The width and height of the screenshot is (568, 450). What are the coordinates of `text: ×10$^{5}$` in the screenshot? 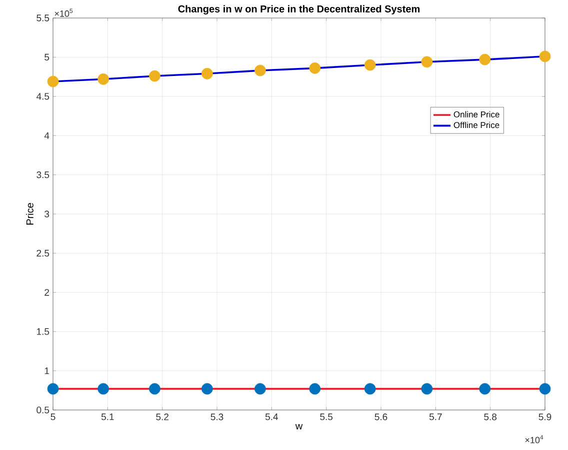 It's located at (63, 12).